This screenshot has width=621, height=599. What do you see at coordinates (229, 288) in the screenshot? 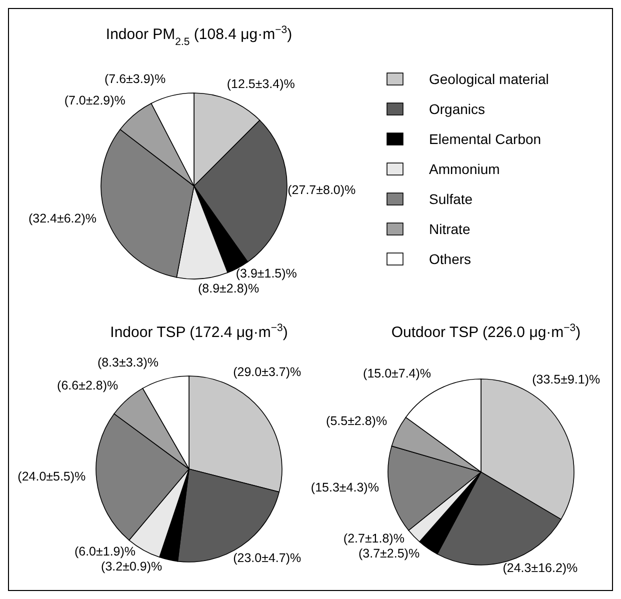
I see `data-label: (8.9±2.8)%` at bounding box center [229, 288].